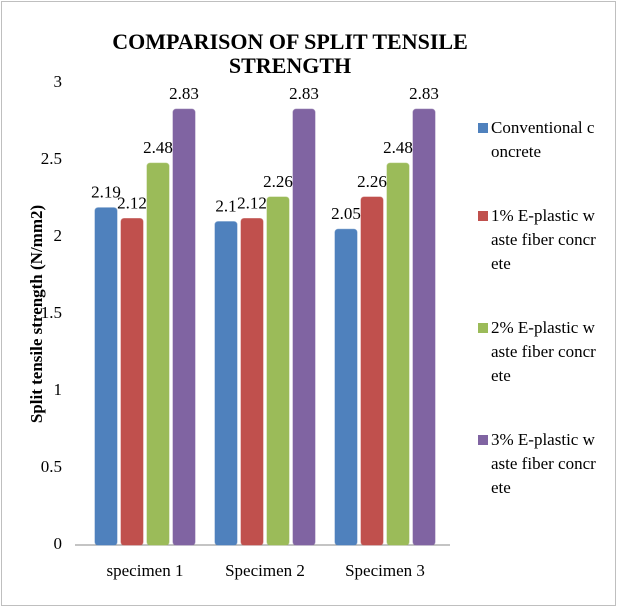  I want to click on x-tick-label: Specimen 2, so click(265, 570).